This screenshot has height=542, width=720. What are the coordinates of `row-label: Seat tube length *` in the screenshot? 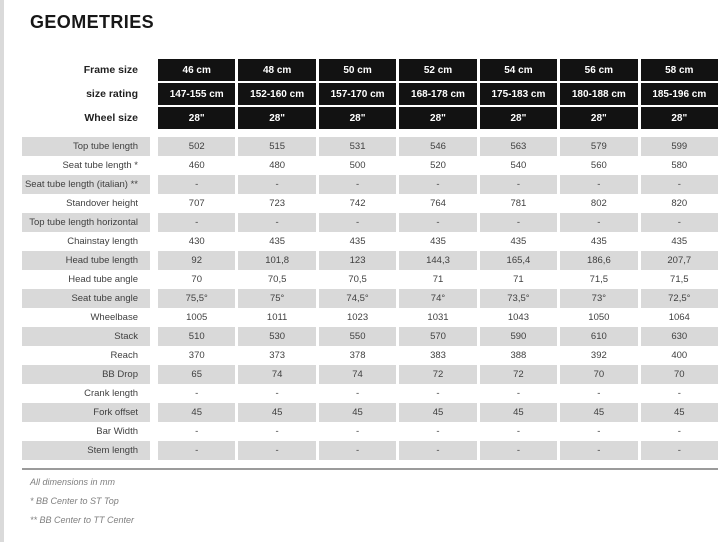 It's located at (100, 165).